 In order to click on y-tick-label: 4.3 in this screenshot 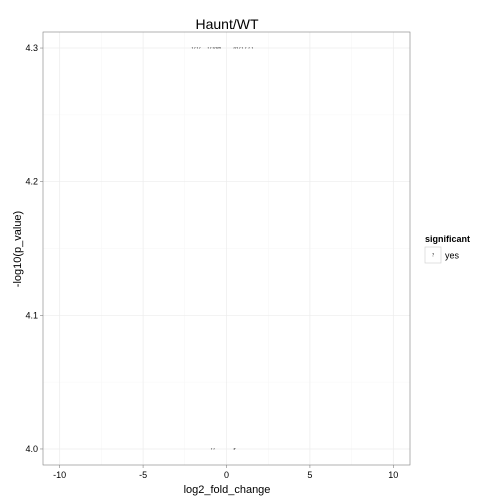, I will do `click(31, 48)`.